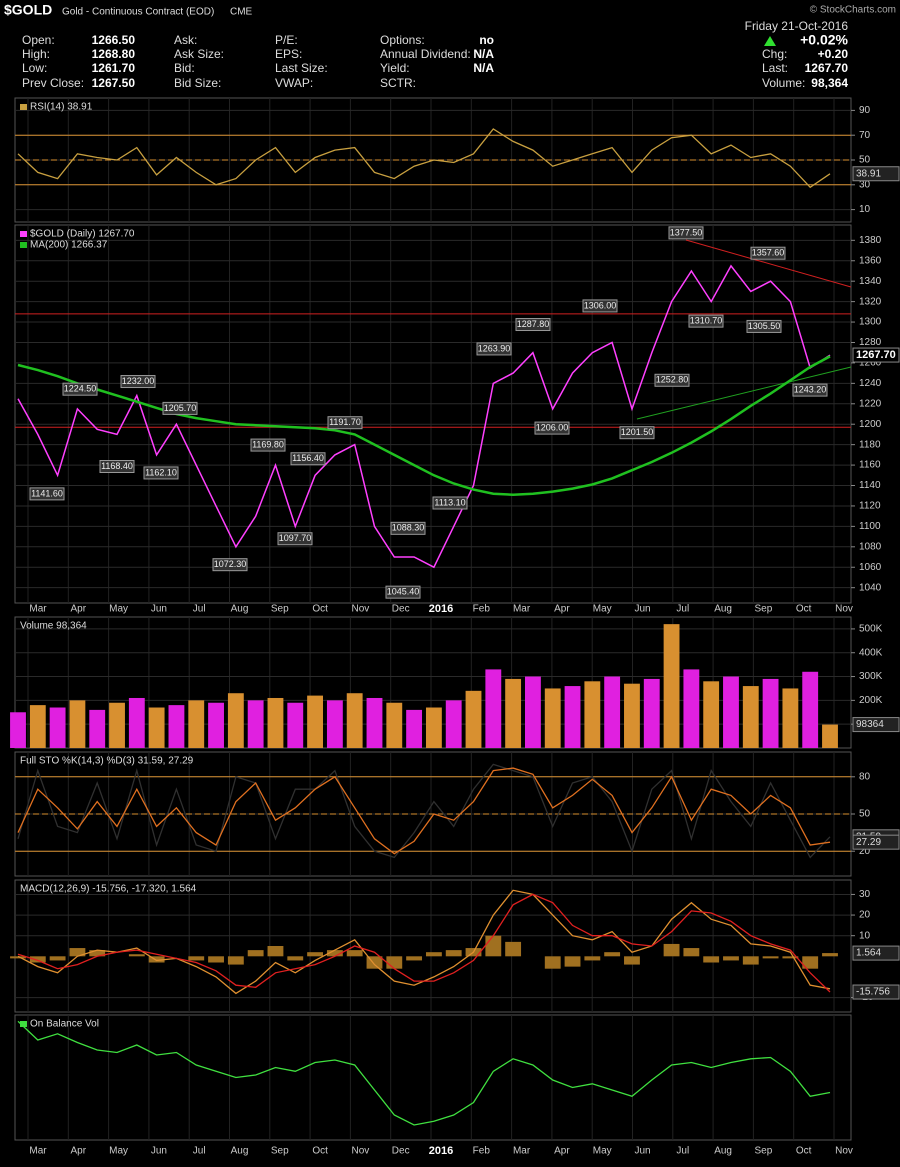 This screenshot has width=900, height=1167. Describe the element at coordinates (180, 408) in the screenshot. I see `annotation: 1205.70` at that location.